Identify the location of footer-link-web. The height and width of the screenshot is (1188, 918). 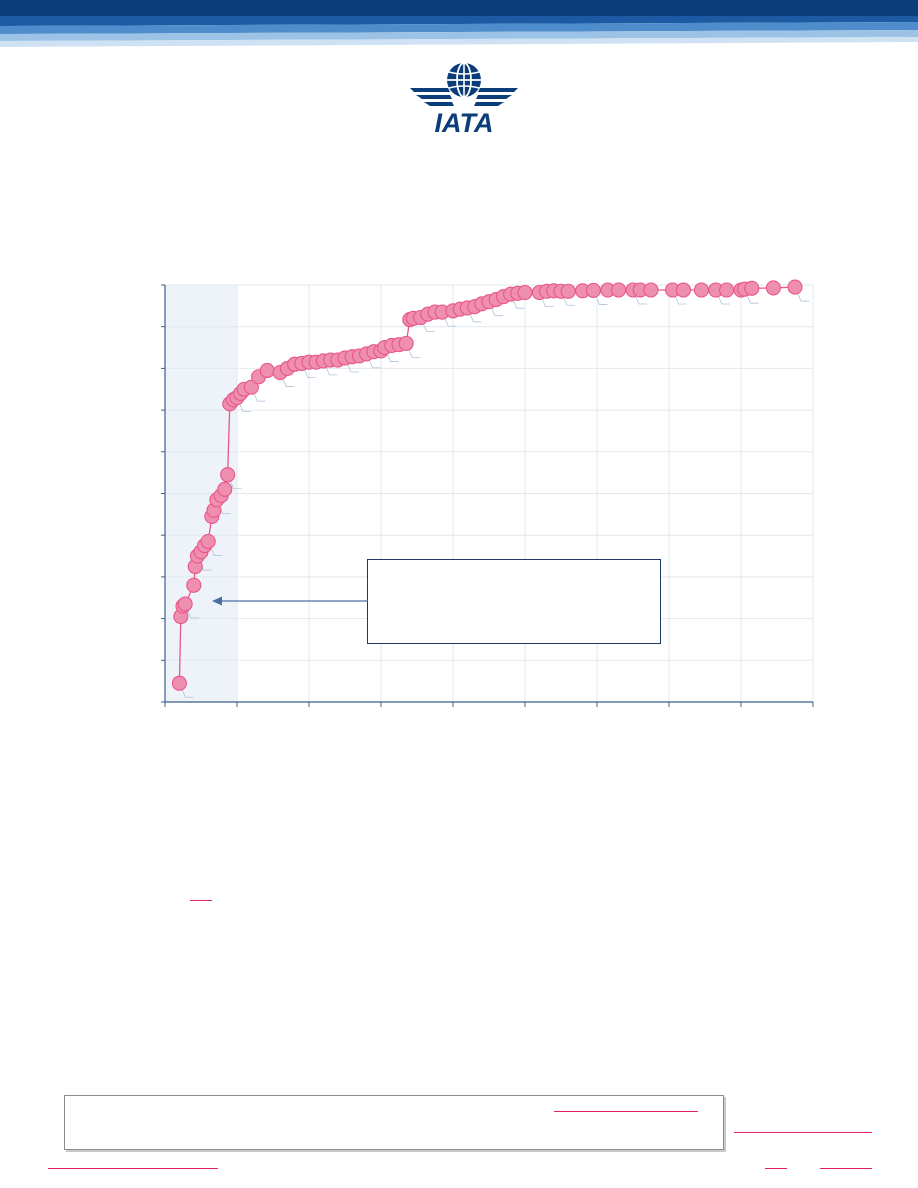
(803, 1132).